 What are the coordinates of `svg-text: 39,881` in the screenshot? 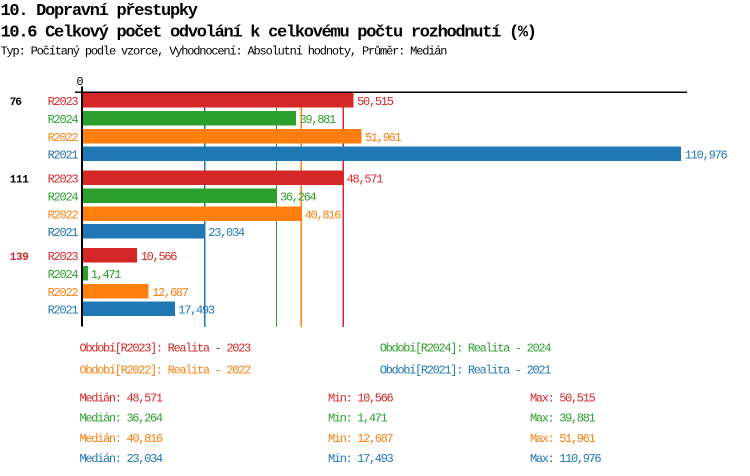 It's located at (318, 120).